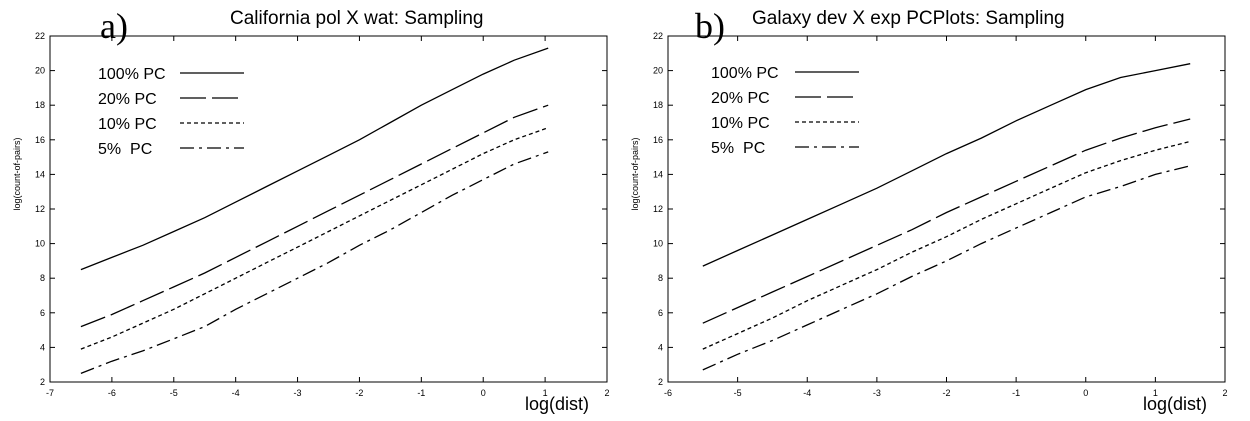 This screenshot has width=1250, height=421. What do you see at coordinates (356, 18) in the screenshot?
I see `chart-title: California pol X wat: Sampling` at bounding box center [356, 18].